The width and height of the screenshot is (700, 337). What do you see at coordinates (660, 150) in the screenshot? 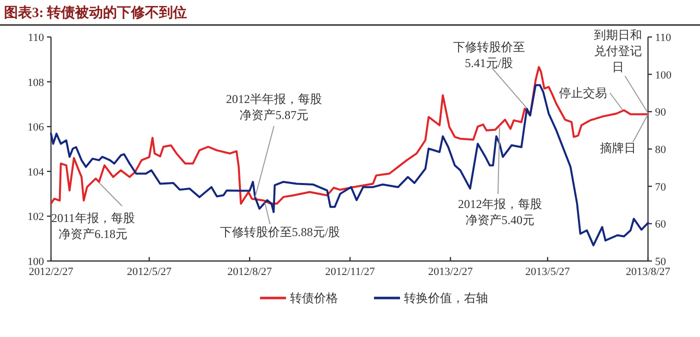
I see `y2-tick-label: 80` at bounding box center [660, 150].